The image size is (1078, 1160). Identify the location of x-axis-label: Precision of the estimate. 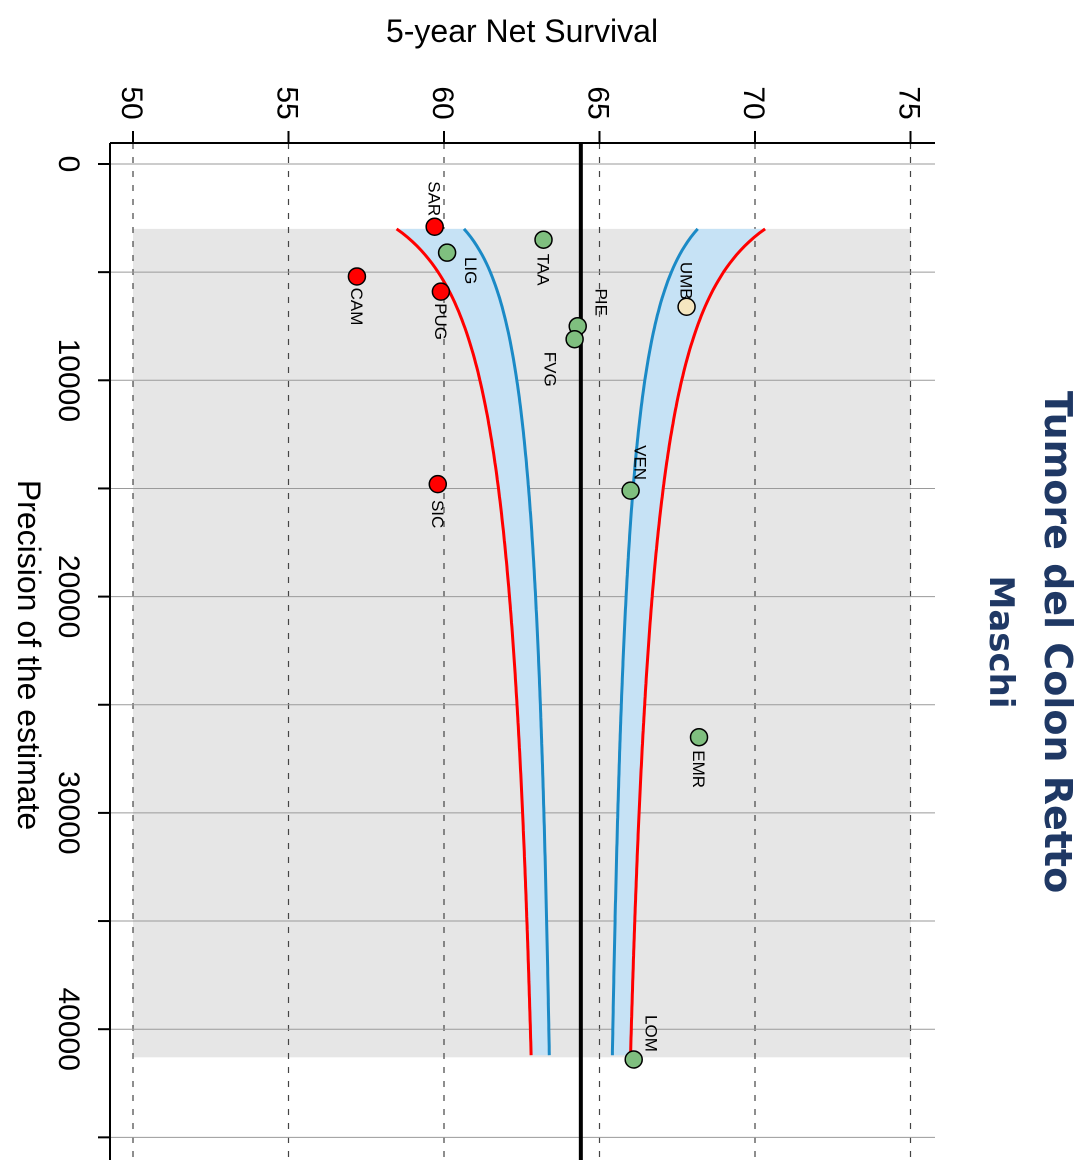
(29, 655).